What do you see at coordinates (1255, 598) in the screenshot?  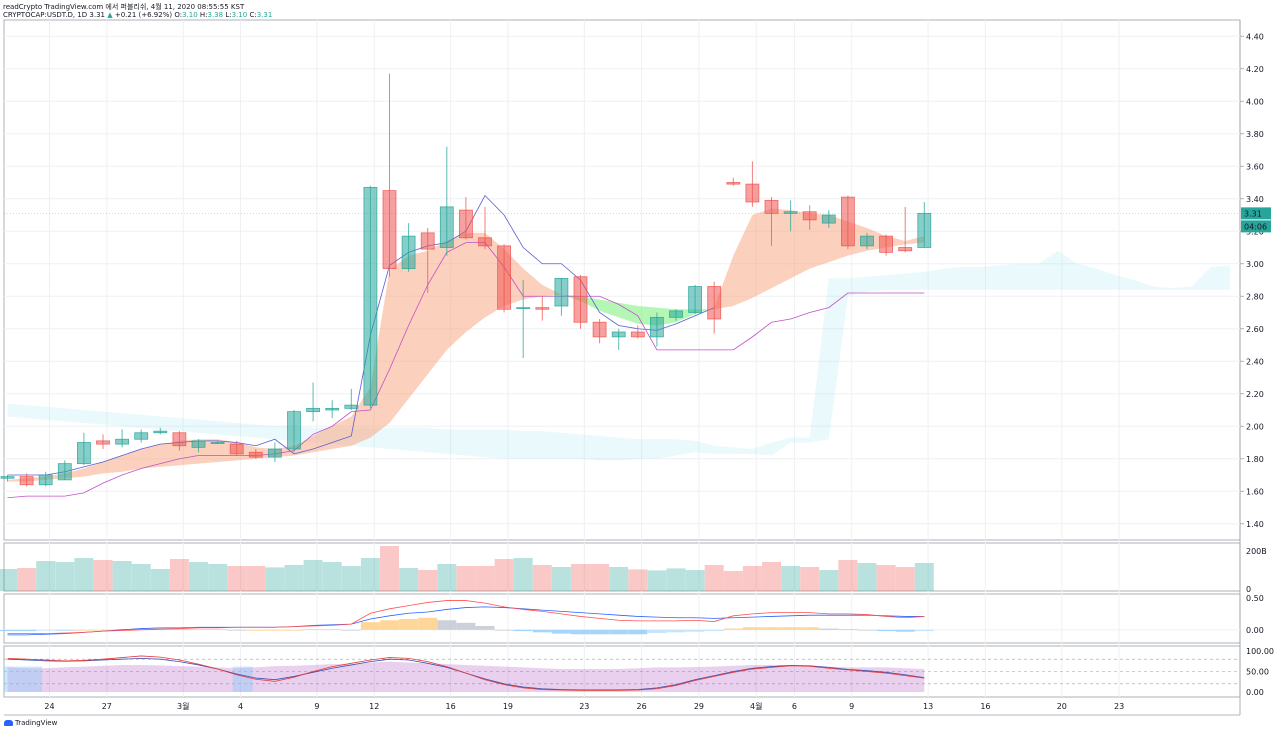 I see `macd-tick-label: 0.50` at bounding box center [1255, 598].